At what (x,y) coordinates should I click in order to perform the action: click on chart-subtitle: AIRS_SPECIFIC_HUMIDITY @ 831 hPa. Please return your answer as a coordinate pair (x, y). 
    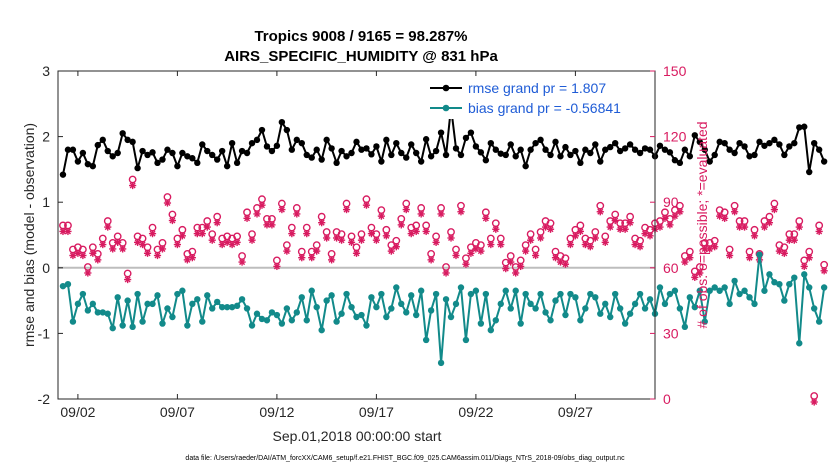
    Looking at the image, I should click on (361, 56).